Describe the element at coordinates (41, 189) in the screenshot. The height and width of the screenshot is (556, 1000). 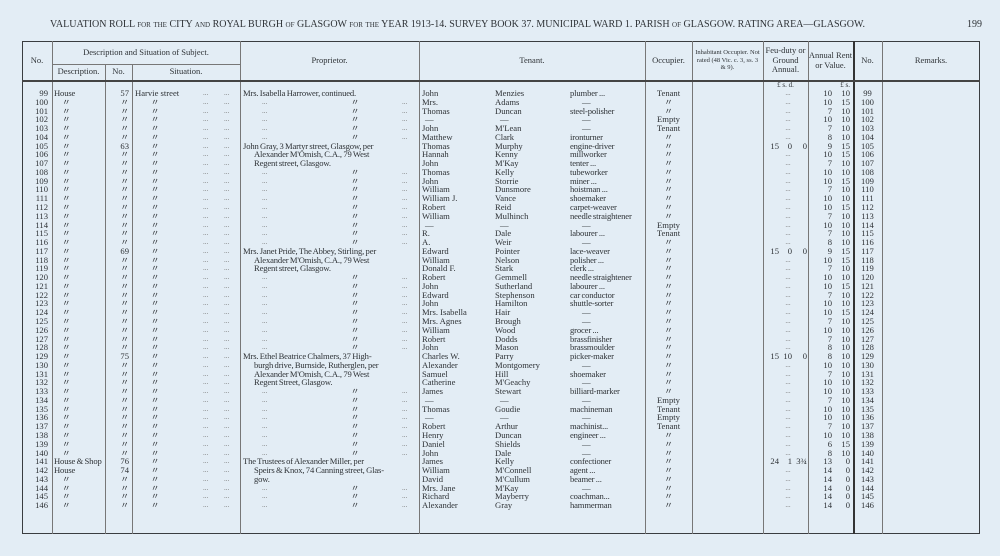
I see `row-number: 110` at that location.